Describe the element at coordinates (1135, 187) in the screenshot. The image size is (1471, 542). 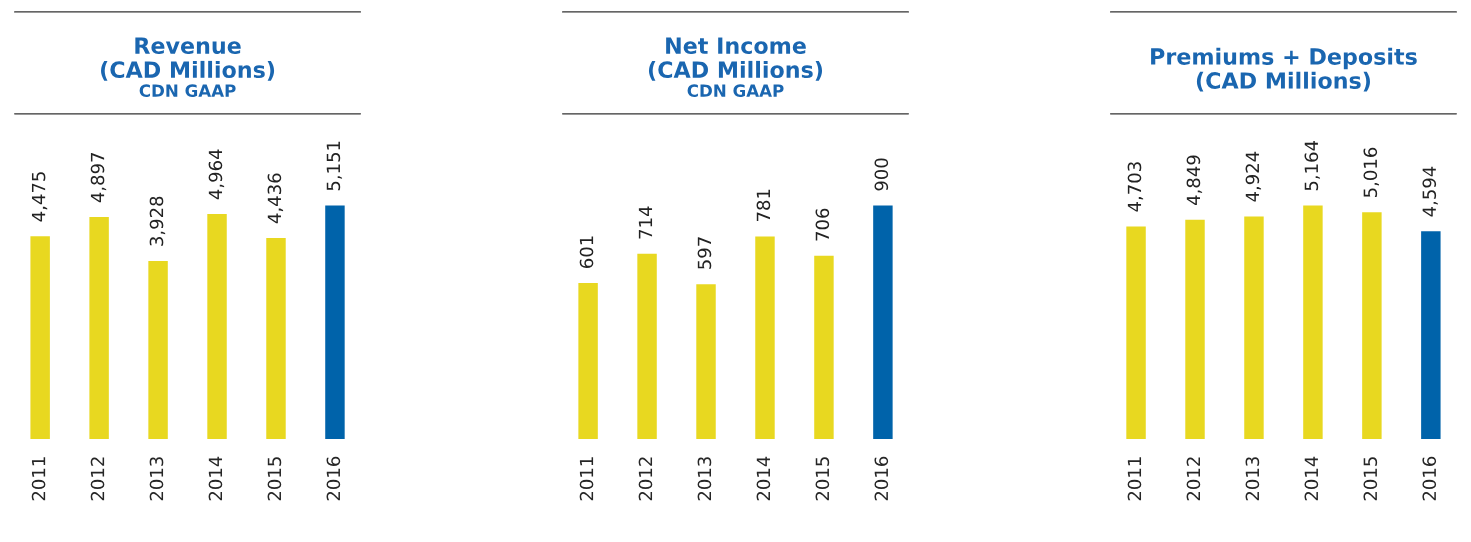
I see `data-label: 4,703` at that location.